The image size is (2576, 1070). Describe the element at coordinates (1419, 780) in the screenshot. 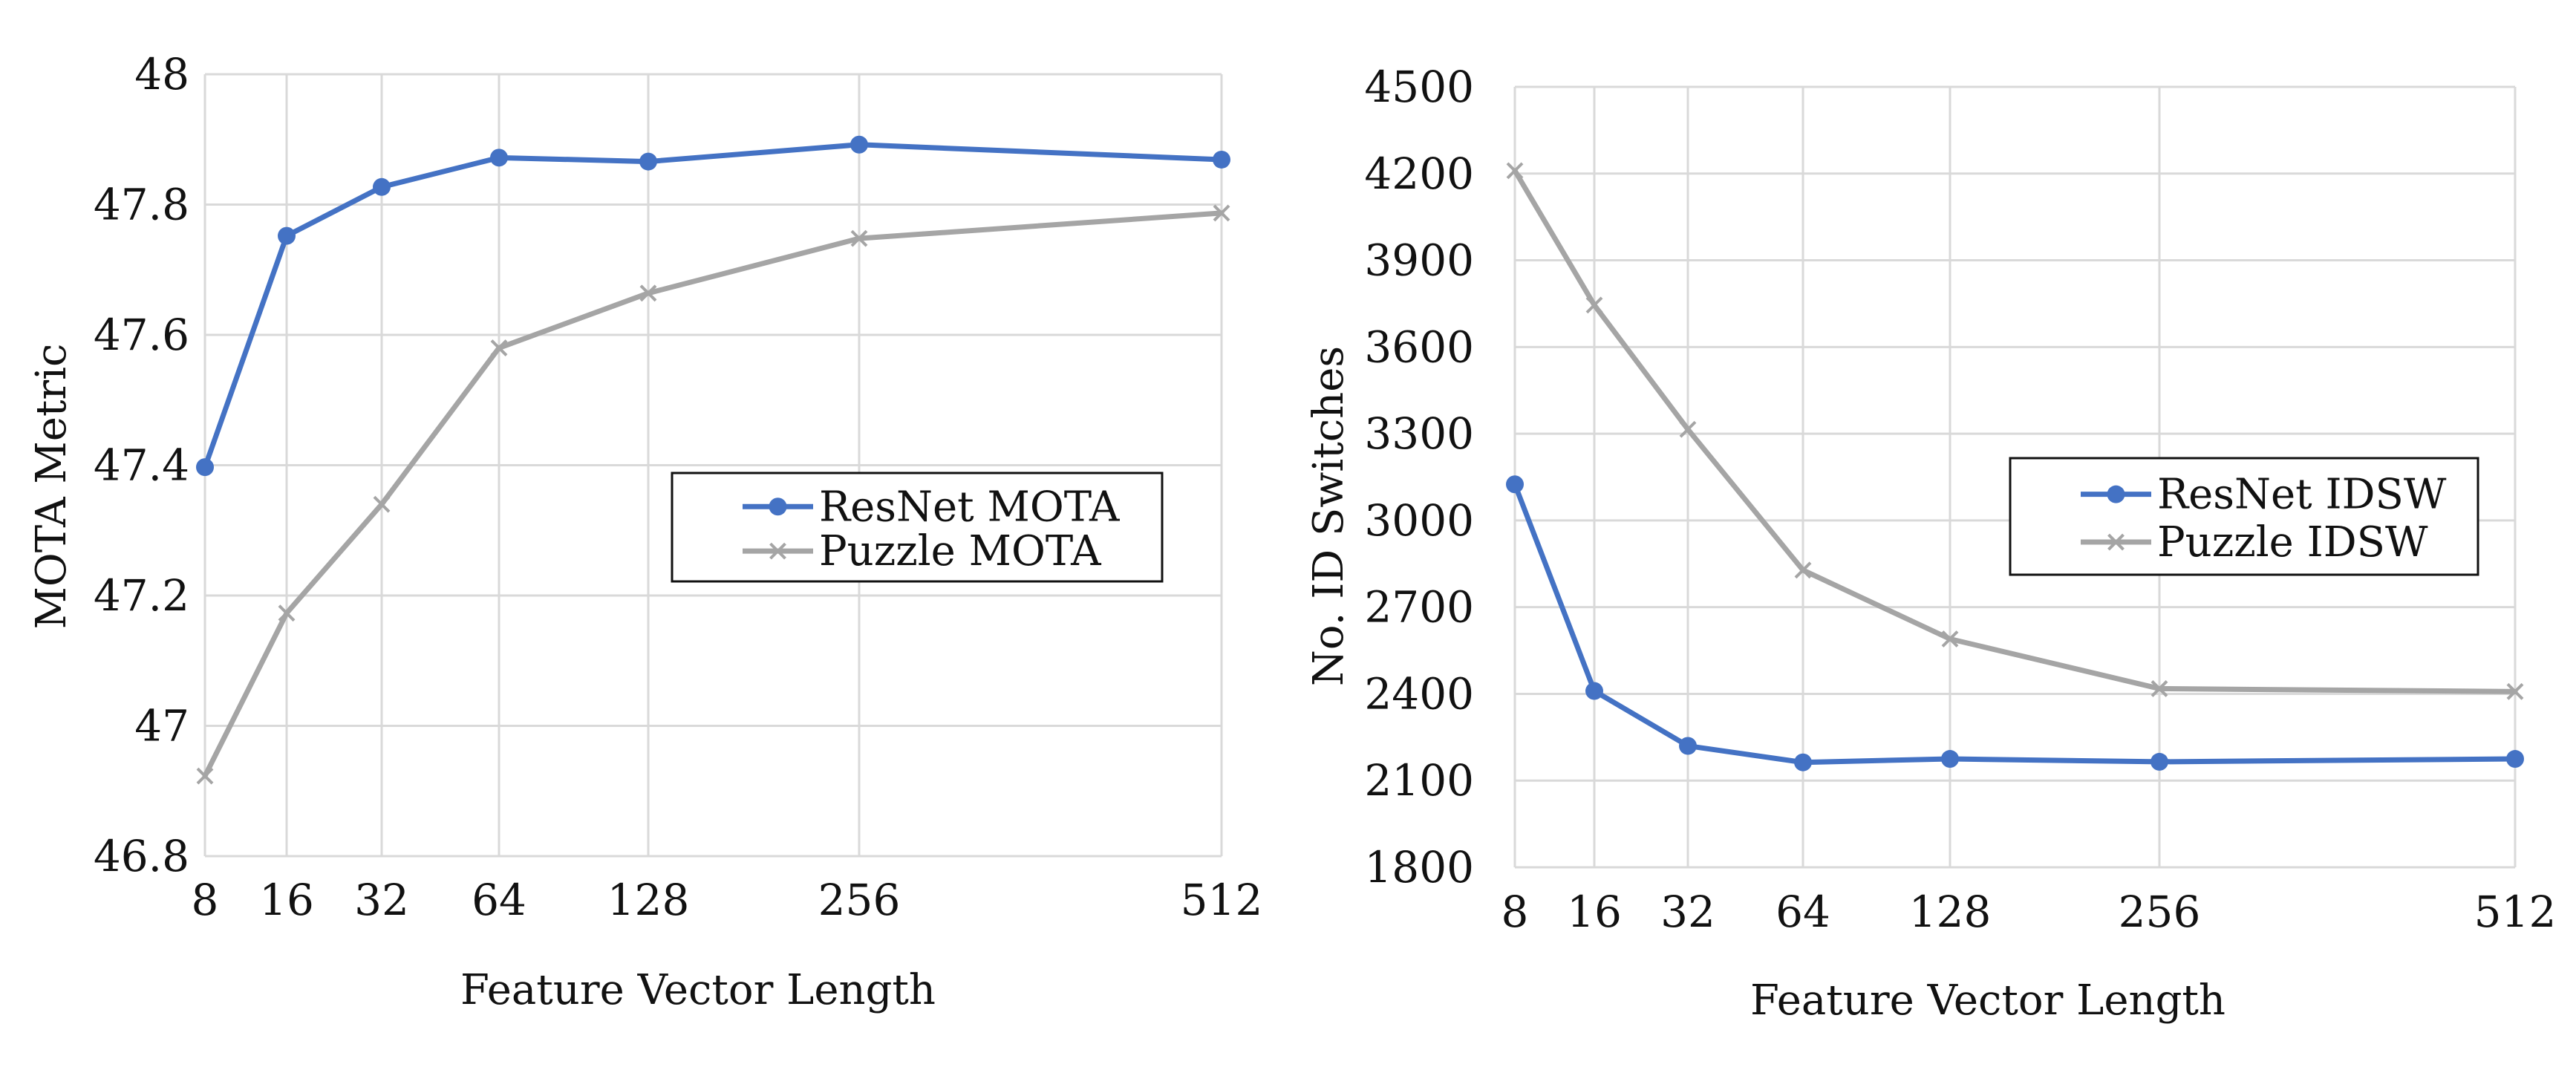

I see `y-tick-label: 2100` at that location.